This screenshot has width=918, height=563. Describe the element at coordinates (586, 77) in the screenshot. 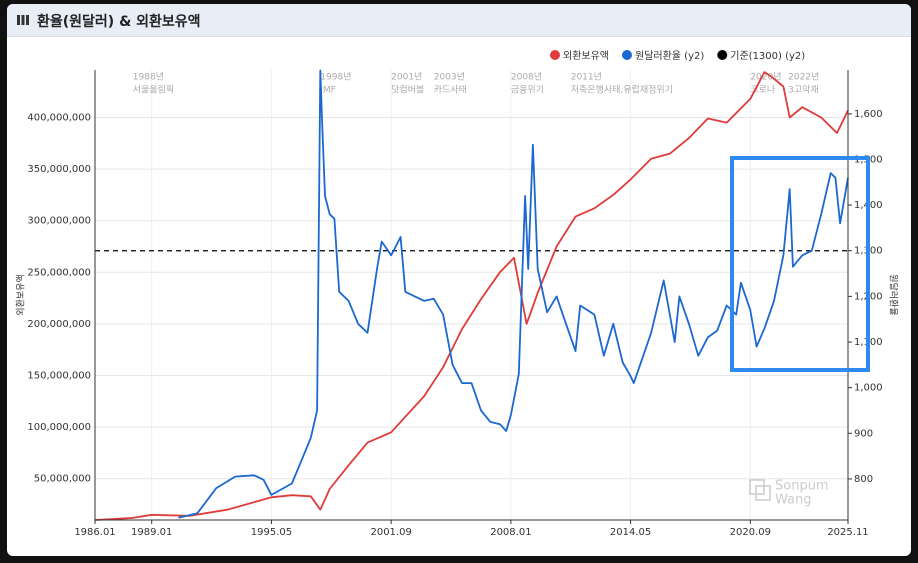

I see `event-year: 2011년` at that location.